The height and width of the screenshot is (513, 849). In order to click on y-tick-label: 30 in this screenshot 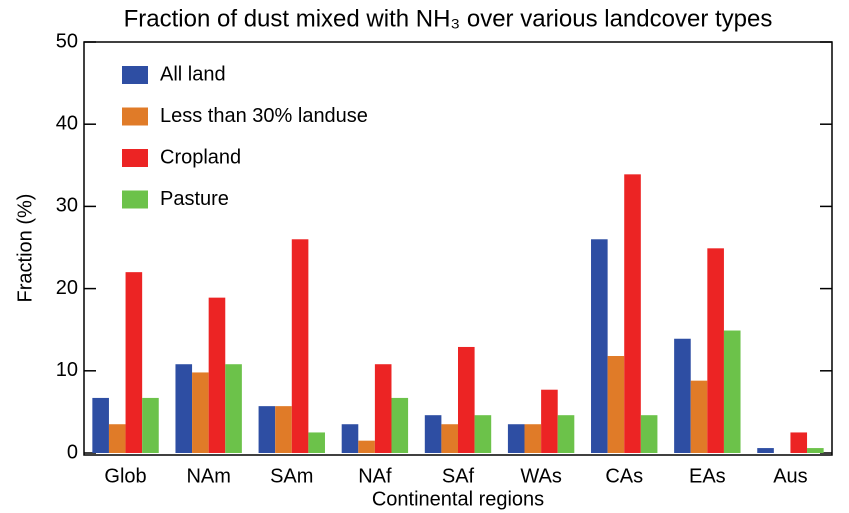, I will do `click(67, 206)`.